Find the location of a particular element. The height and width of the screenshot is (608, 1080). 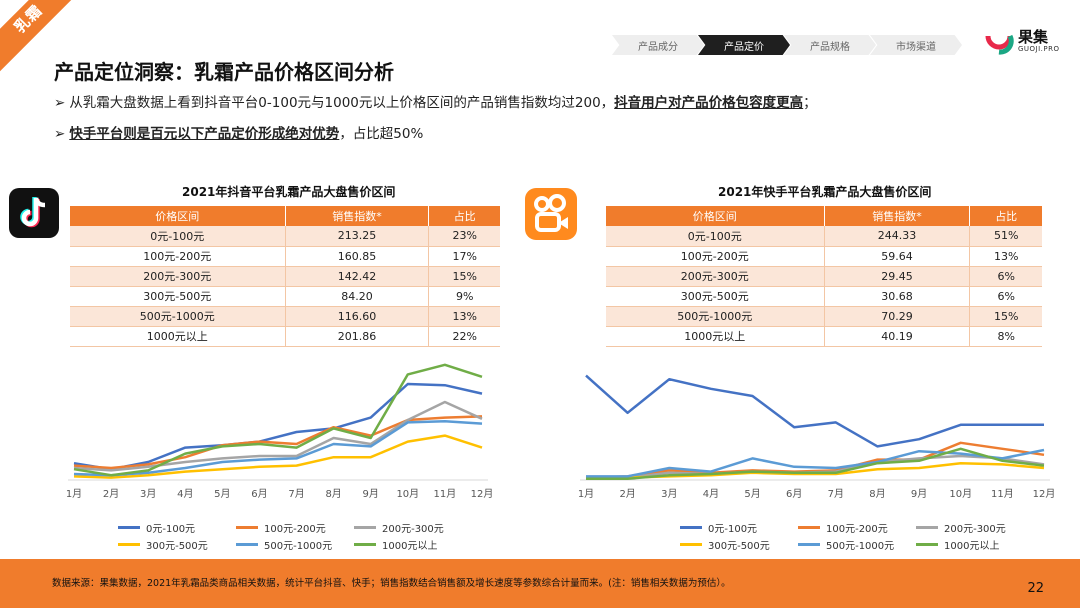

table-cell: 84.20 is located at coordinates (357, 296).